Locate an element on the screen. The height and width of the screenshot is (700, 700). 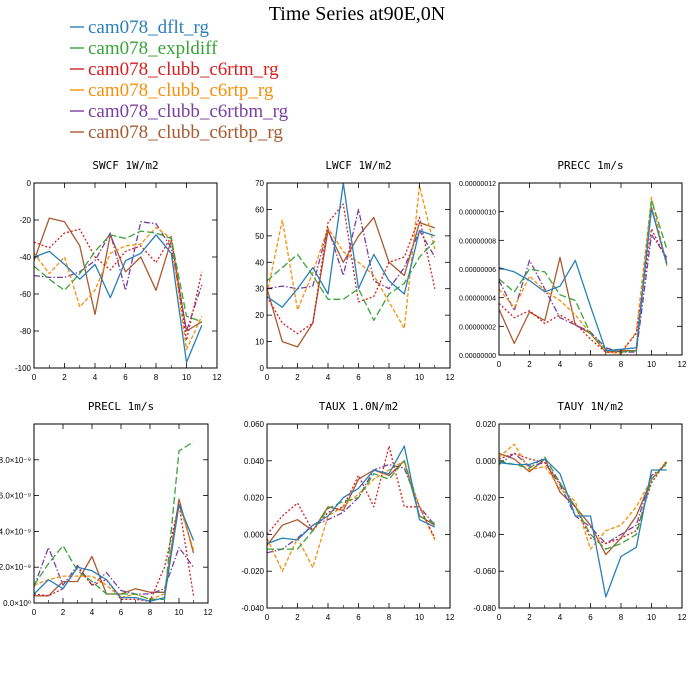
panel-title: PRECC 1m/s is located at coordinates (590, 165).